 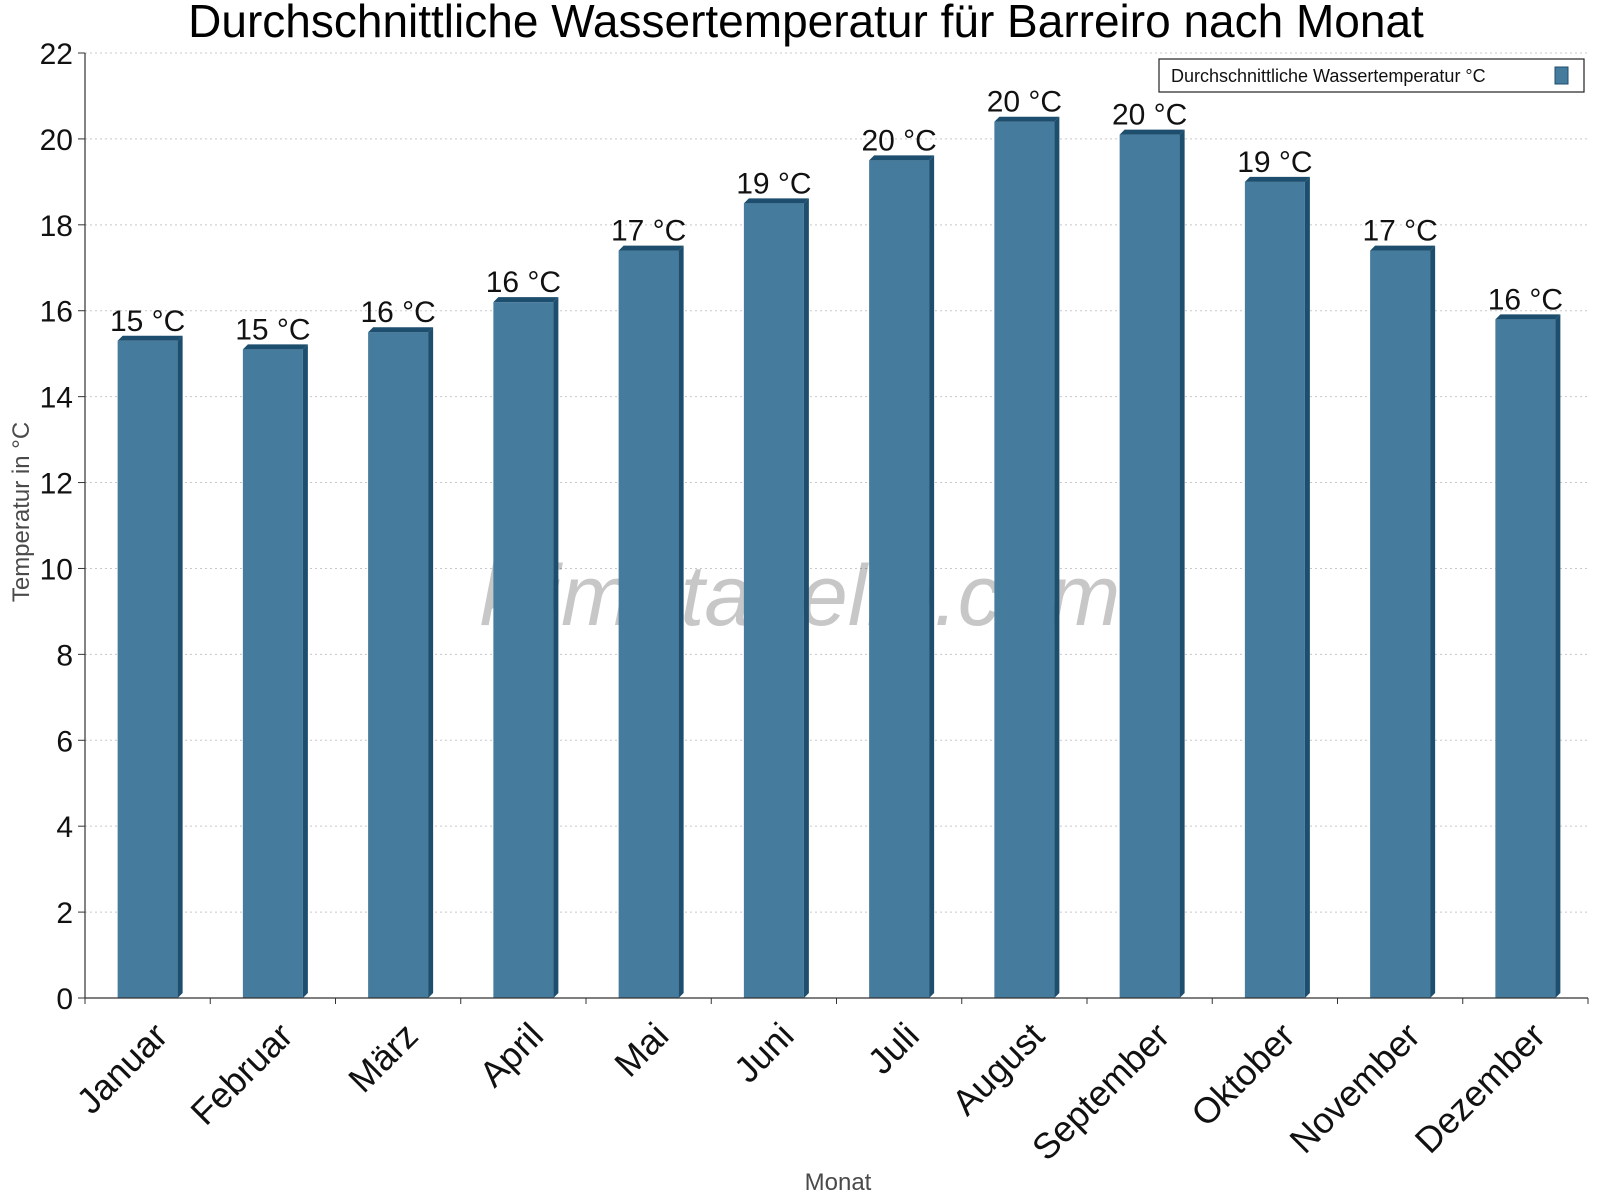 I want to click on legend-swatch, so click(x=1561, y=75).